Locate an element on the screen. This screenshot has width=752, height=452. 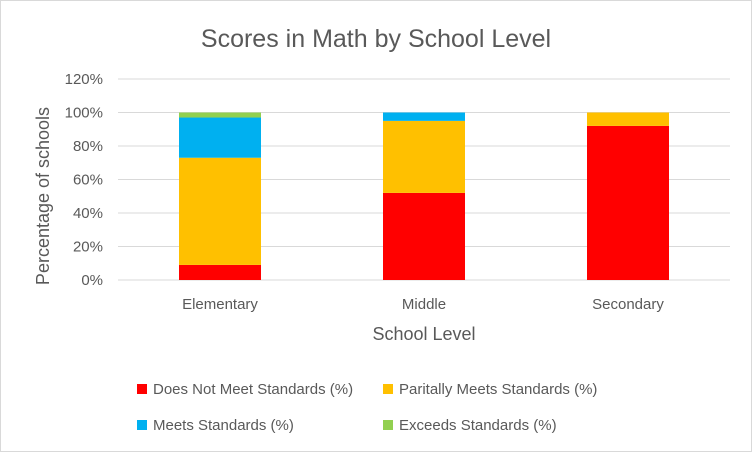
legend-label: Does Not Meet Standards (%) is located at coordinates (253, 389).